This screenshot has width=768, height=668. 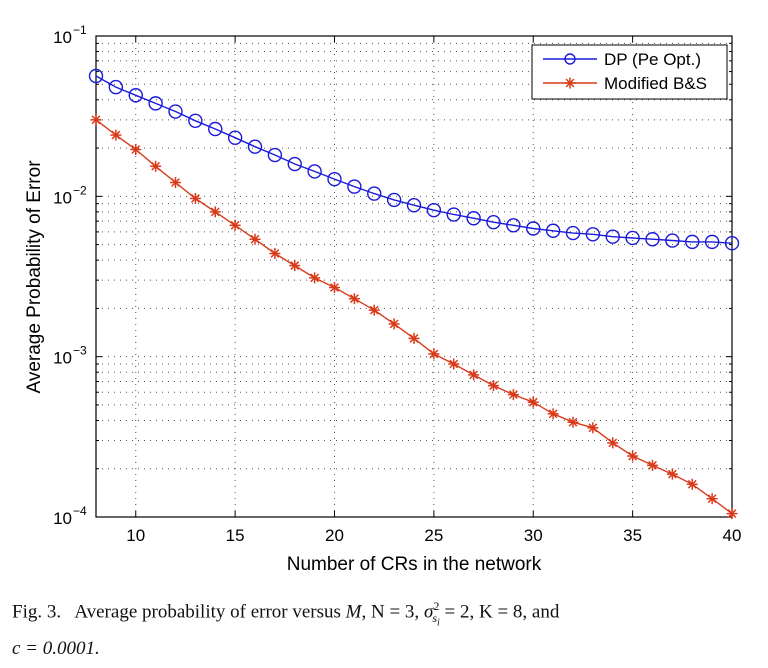 I want to click on y-tick-label-exp: −1, so click(x=80, y=30).